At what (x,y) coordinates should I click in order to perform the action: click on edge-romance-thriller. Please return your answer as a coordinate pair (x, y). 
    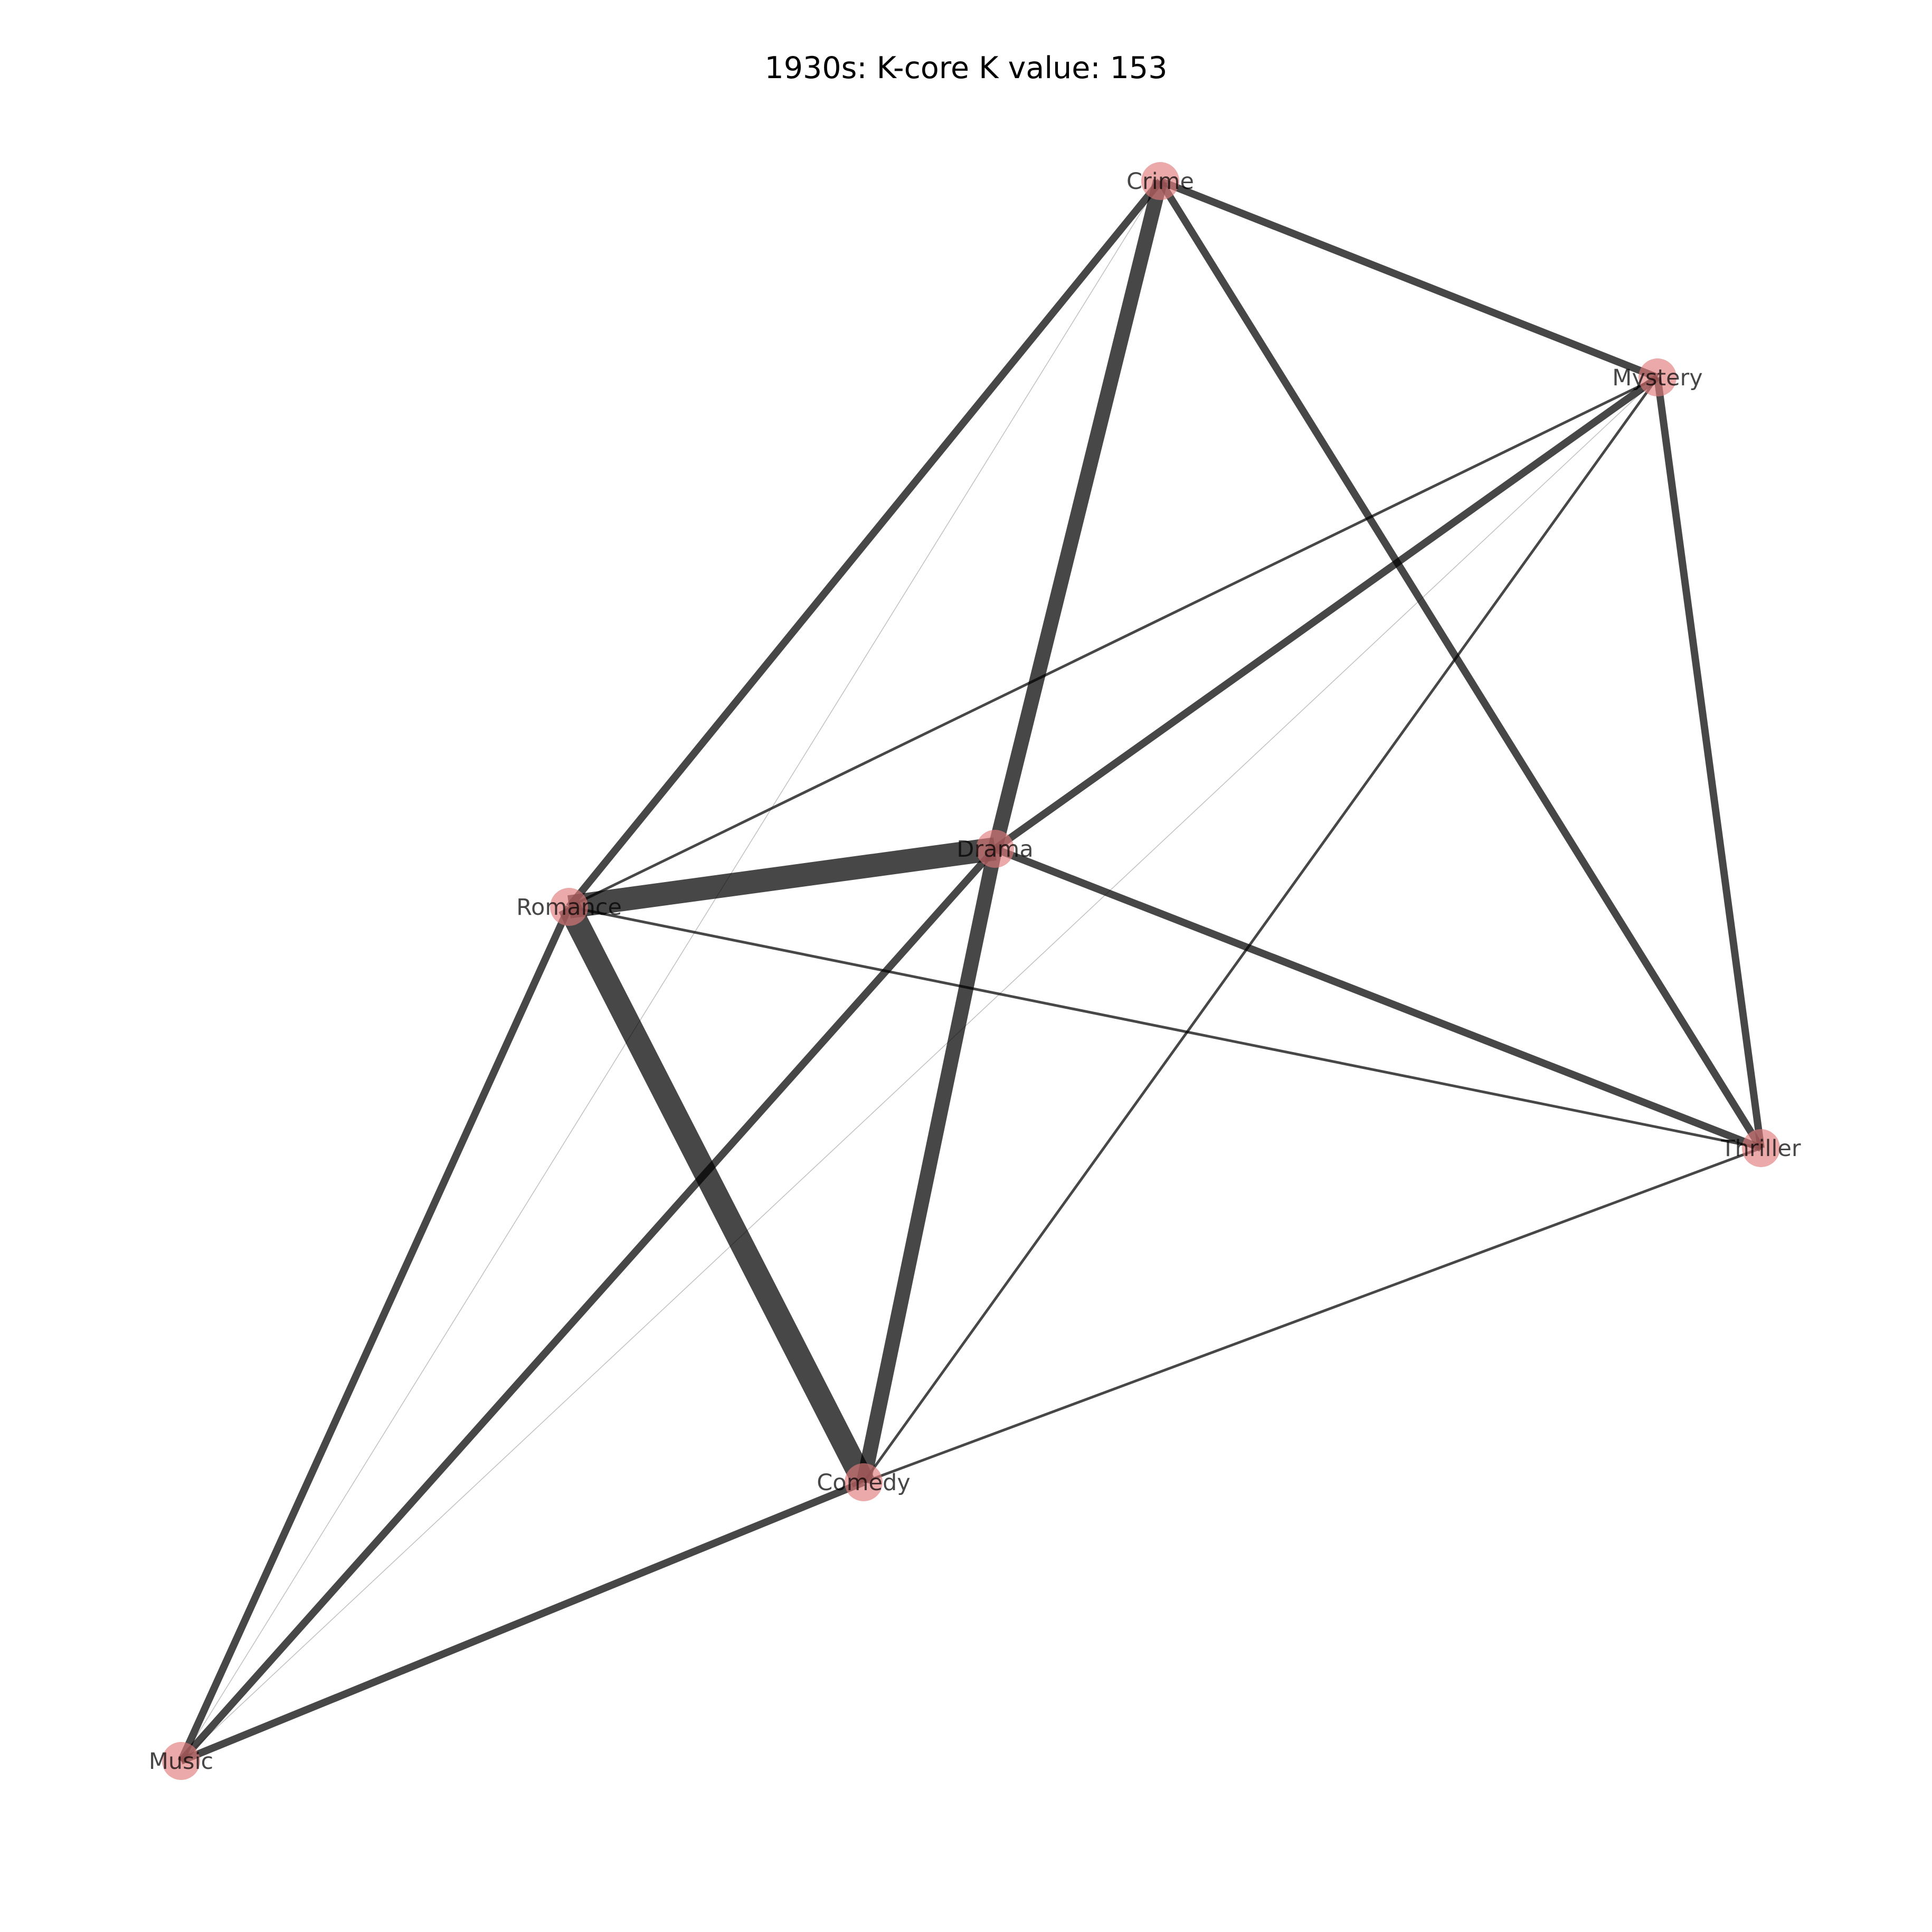
    Looking at the image, I should click on (1165, 1027).